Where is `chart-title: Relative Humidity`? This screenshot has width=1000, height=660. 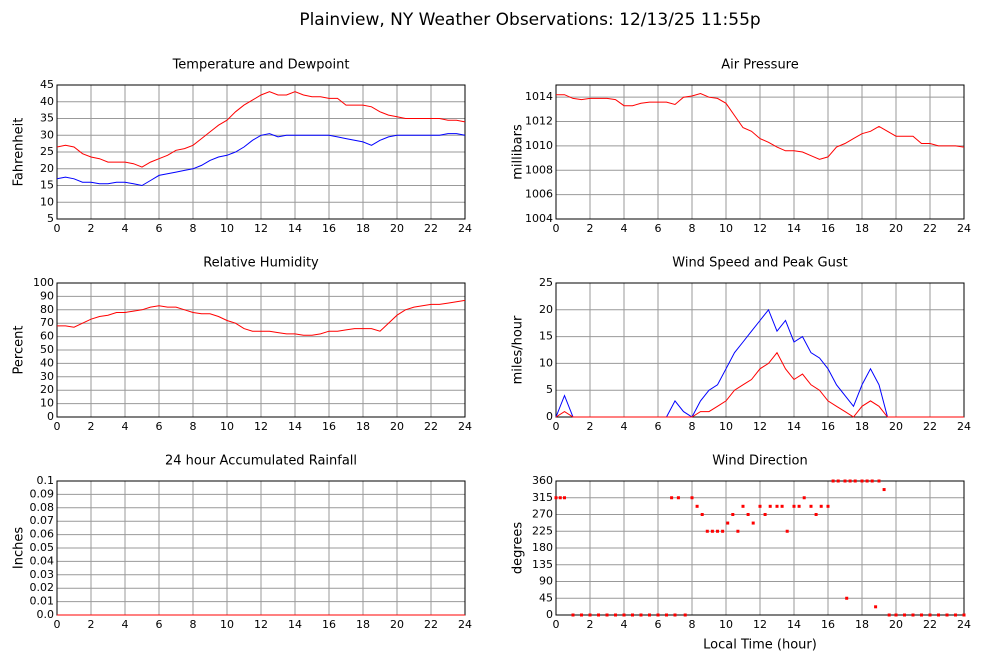
chart-title: Relative Humidity is located at coordinates (261, 263).